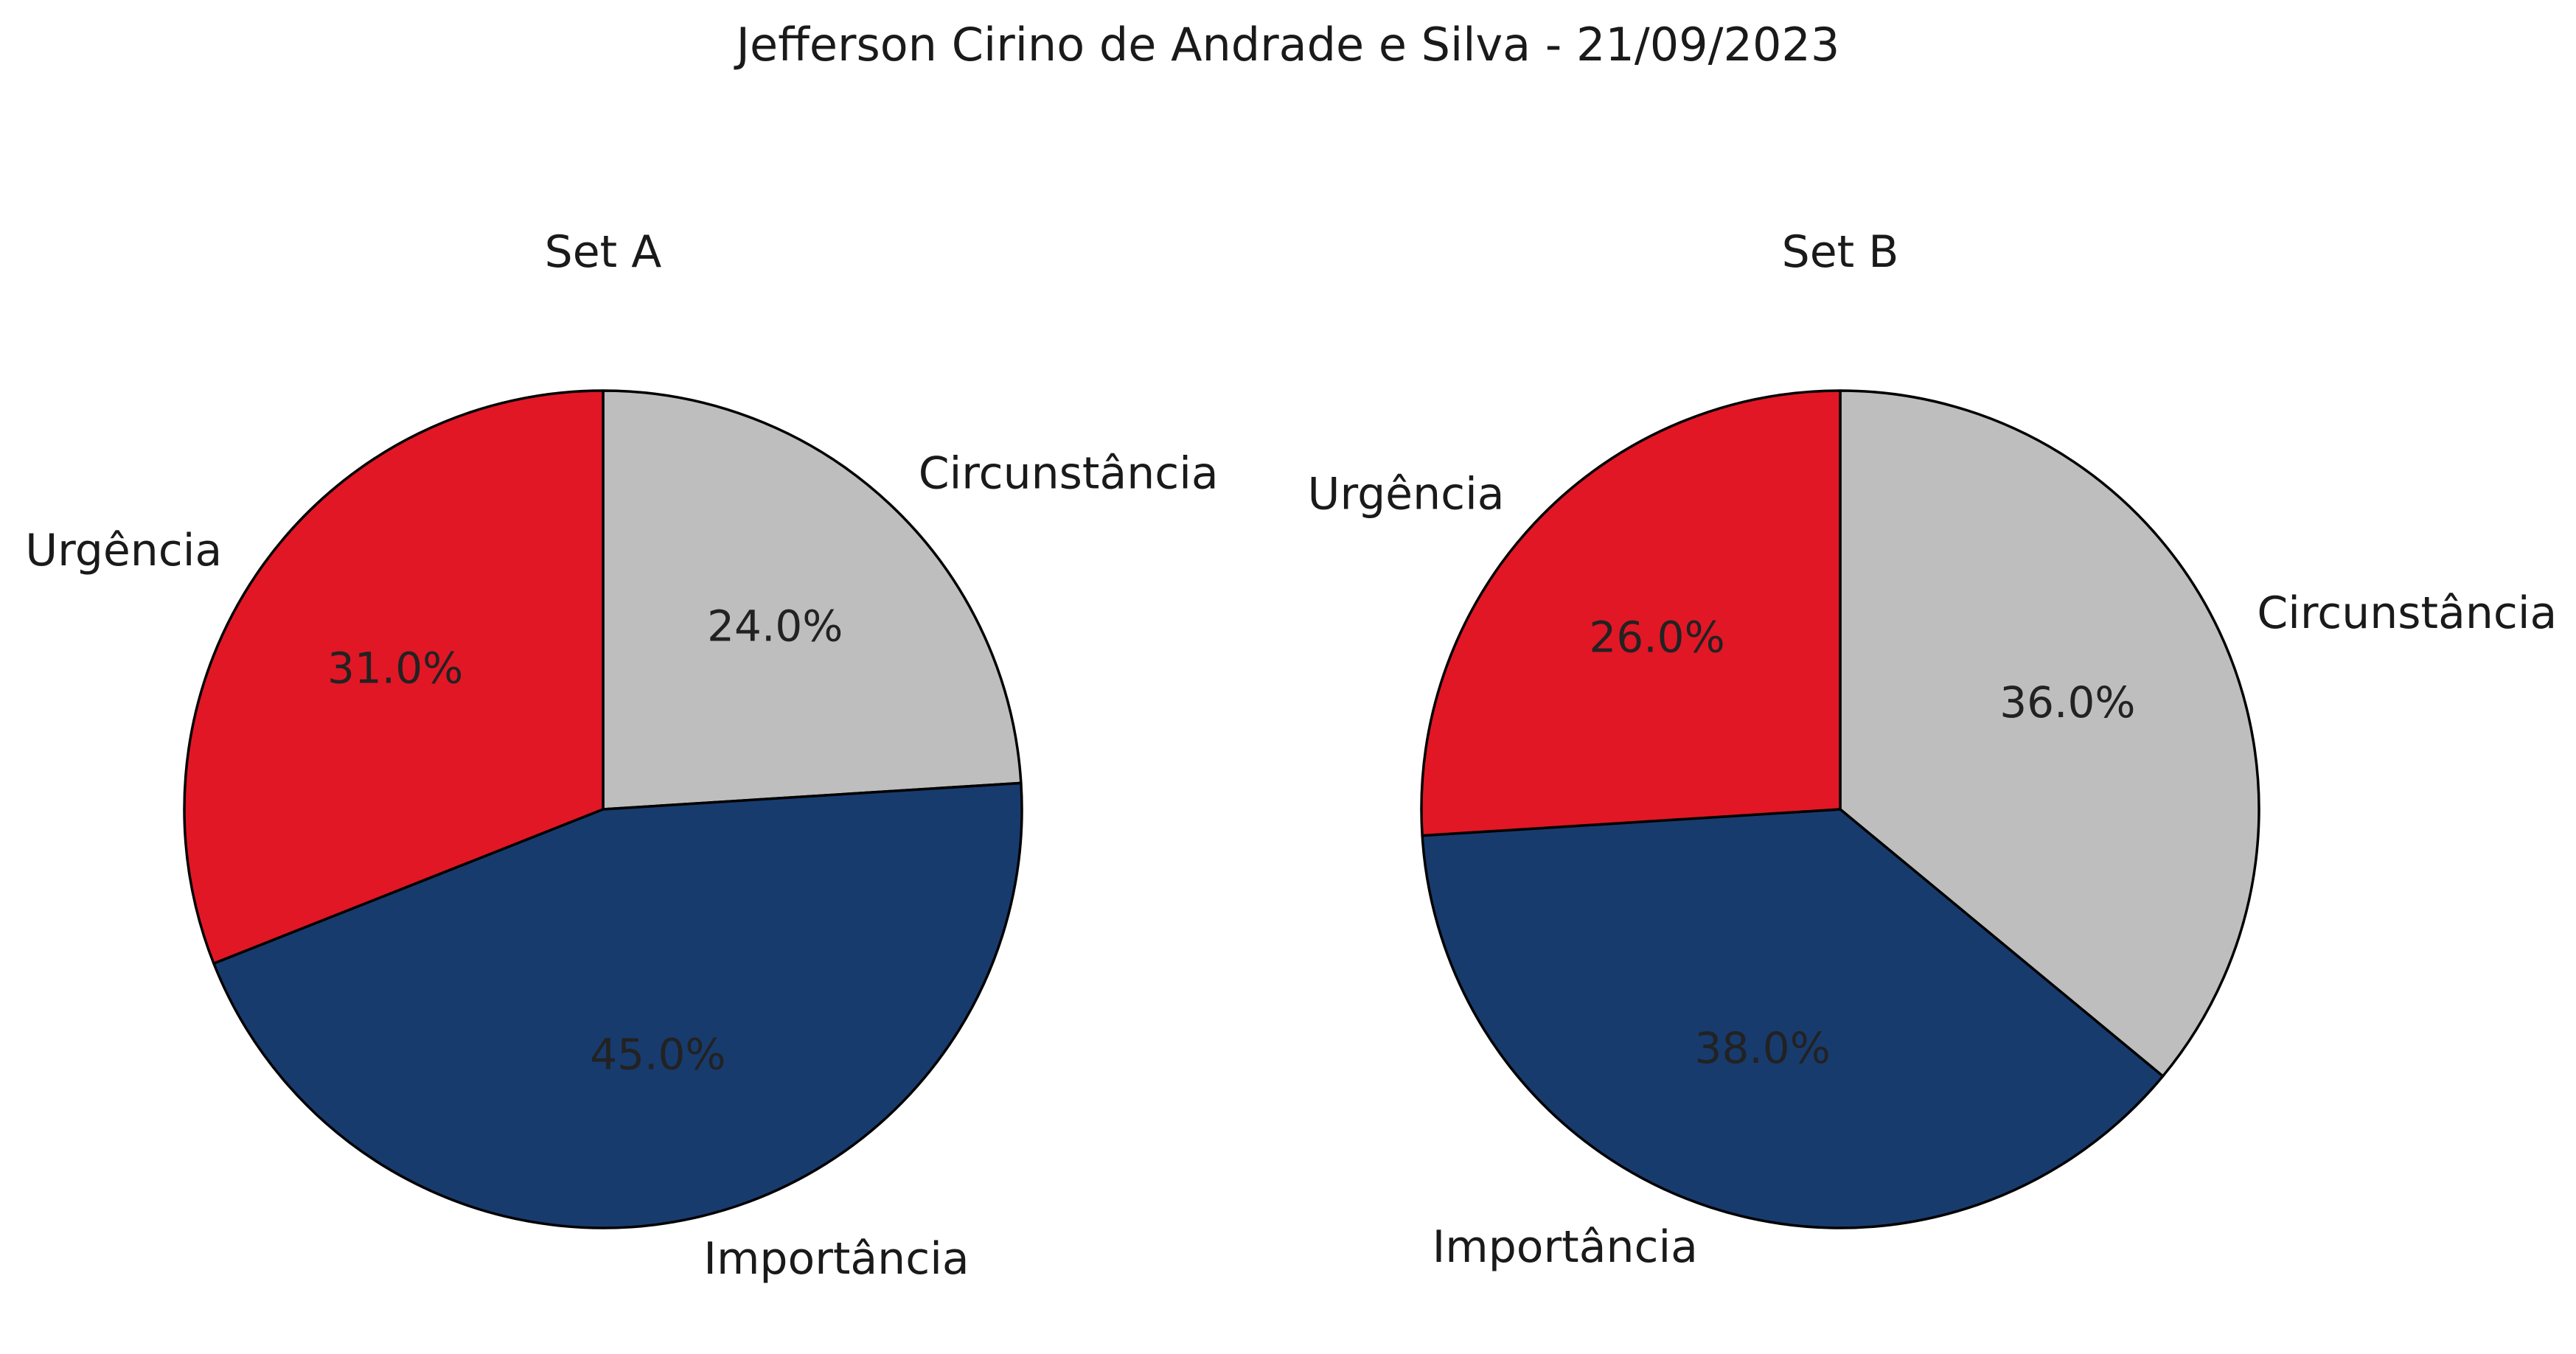 The height and width of the screenshot is (1354, 2576). I want to click on pie-title-set-a: Set A, so click(603, 252).